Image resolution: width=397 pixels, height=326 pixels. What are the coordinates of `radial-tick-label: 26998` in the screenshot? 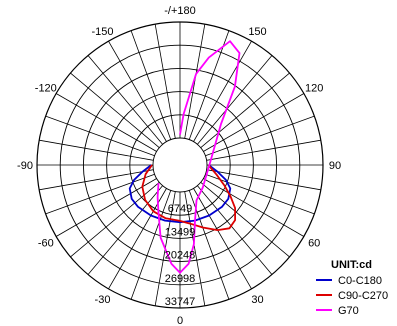 It's located at (180, 279).